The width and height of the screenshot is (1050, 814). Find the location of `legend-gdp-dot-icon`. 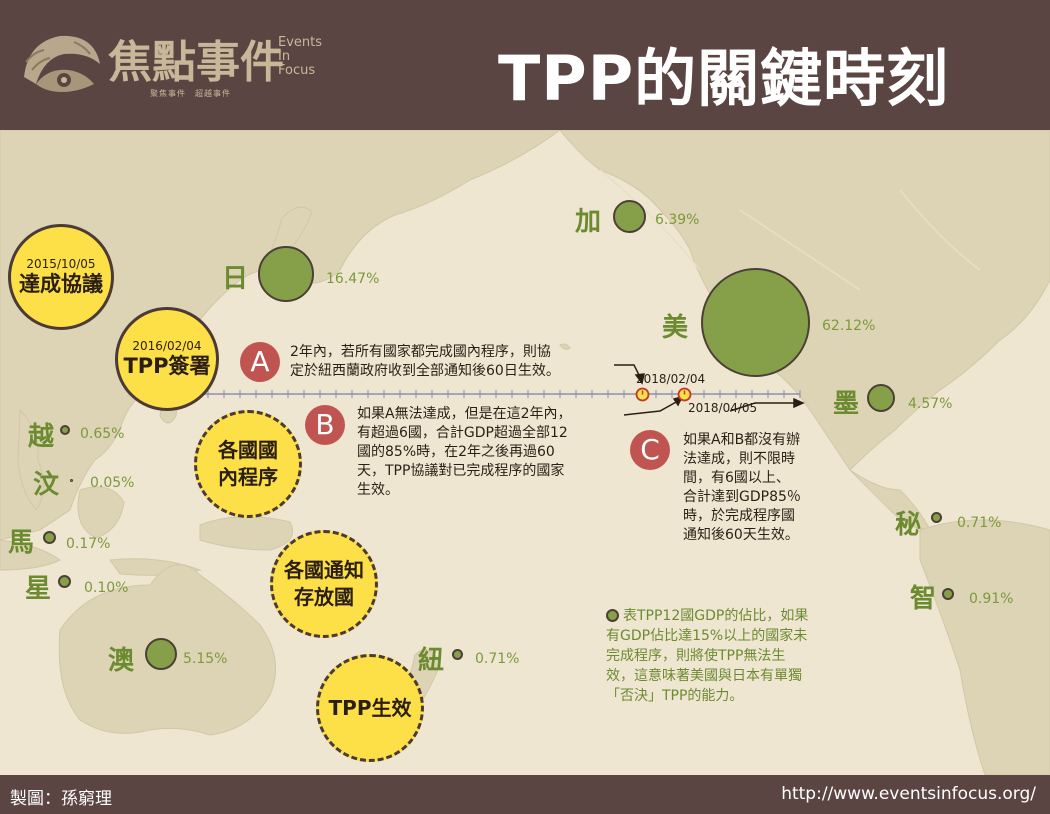

legend-gdp-dot-icon is located at coordinates (612, 615).